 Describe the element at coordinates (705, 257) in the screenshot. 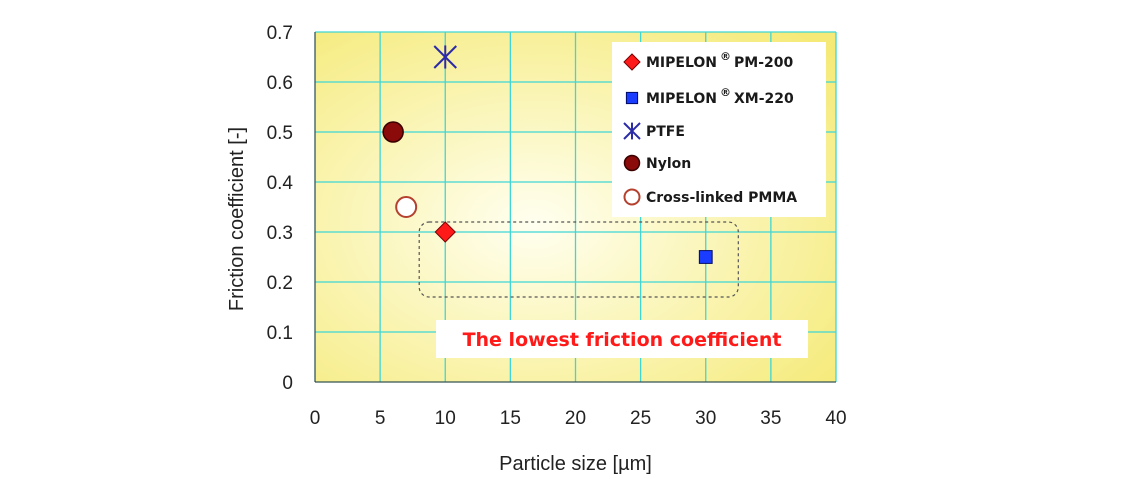

I see `data-point-square` at that location.